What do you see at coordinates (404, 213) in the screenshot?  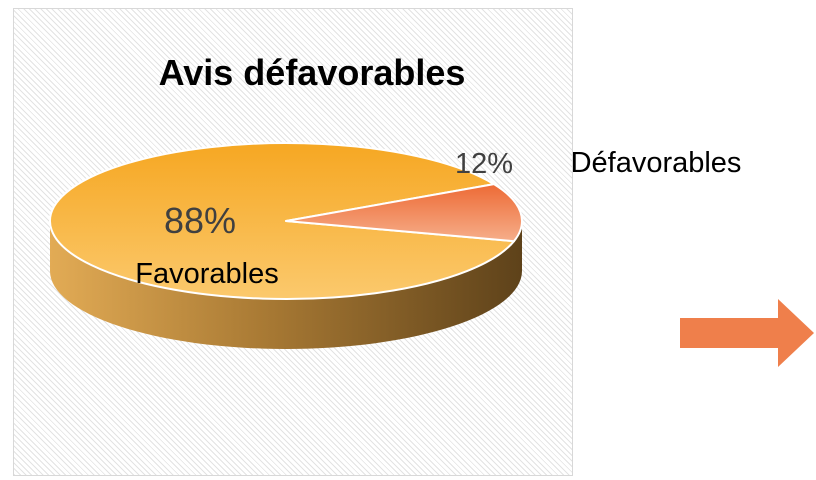 I see `pie-slice-defavorables` at bounding box center [404, 213].